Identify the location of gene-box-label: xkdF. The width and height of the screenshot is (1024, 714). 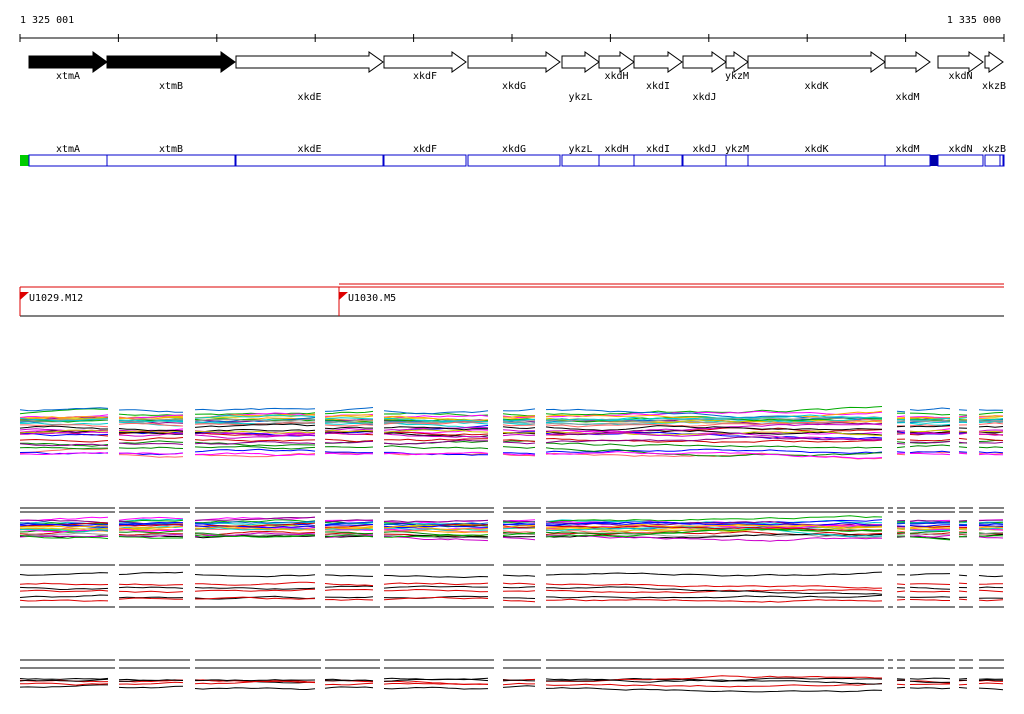
(425, 149).